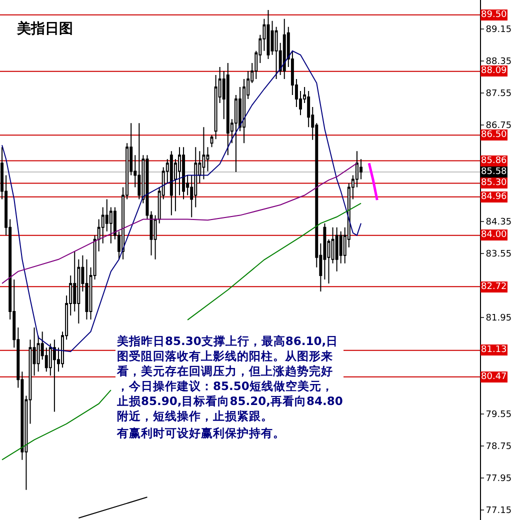 The width and height of the screenshot is (512, 520). What do you see at coordinates (494, 377) in the screenshot?
I see `ref-line-label: 80.47` at bounding box center [494, 377].